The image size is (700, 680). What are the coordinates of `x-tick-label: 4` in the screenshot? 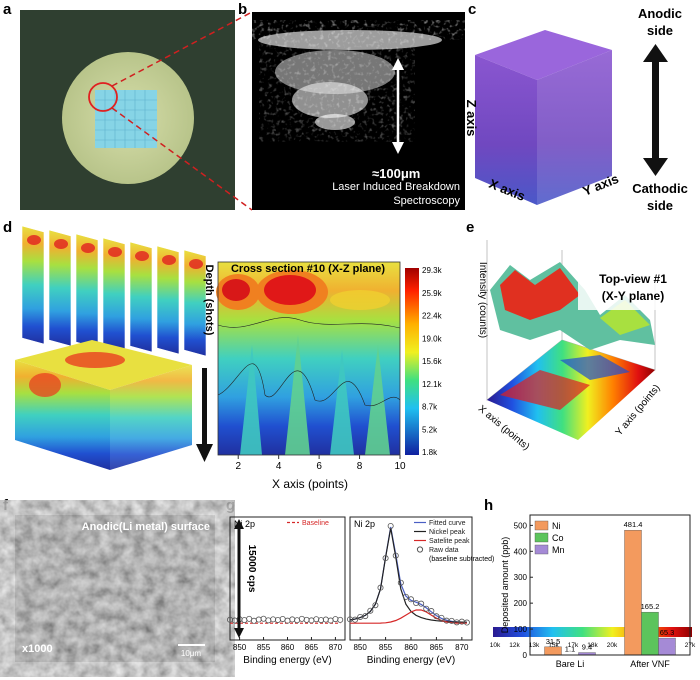 It's located at (279, 466).